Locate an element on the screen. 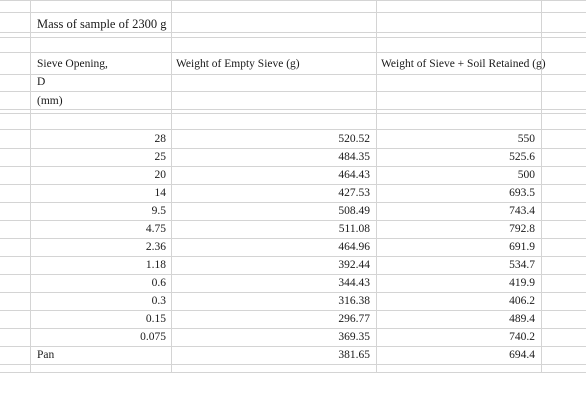 The height and width of the screenshot is (400, 586). header-empty-sieve-weight: Weight of Empty Sieve (g) is located at coordinates (238, 64).